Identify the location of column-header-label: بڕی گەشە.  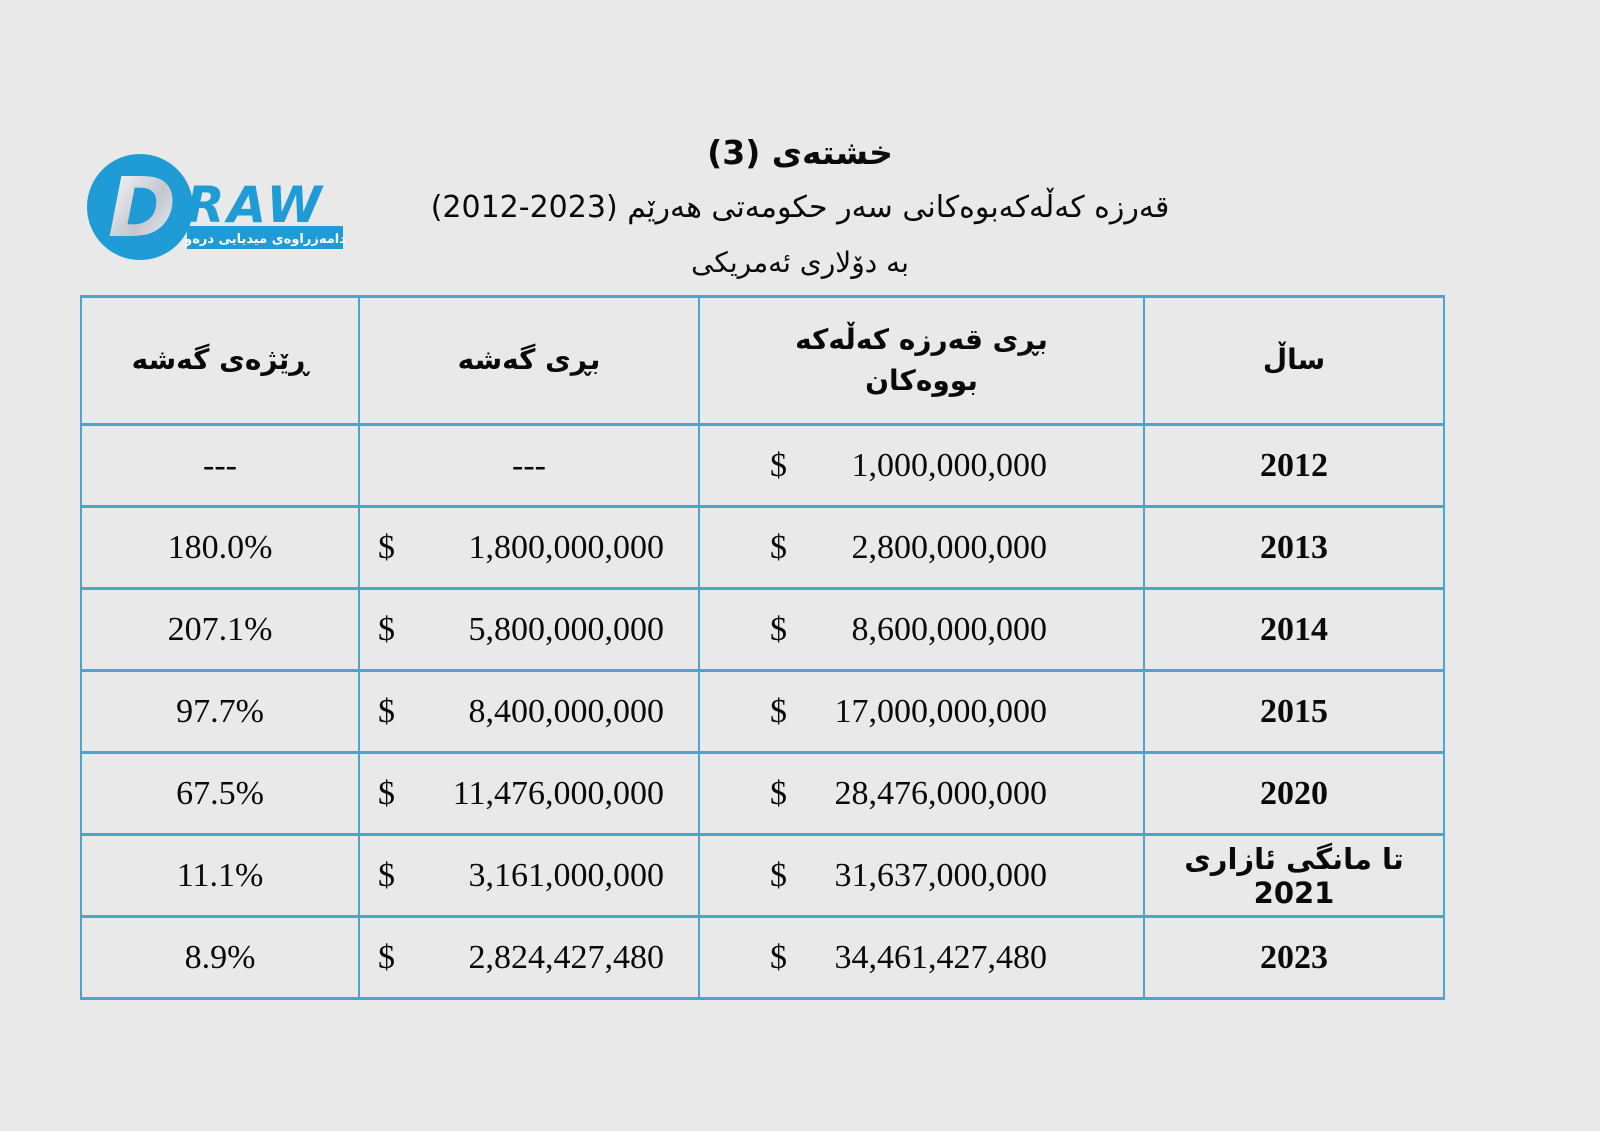
(529, 360).